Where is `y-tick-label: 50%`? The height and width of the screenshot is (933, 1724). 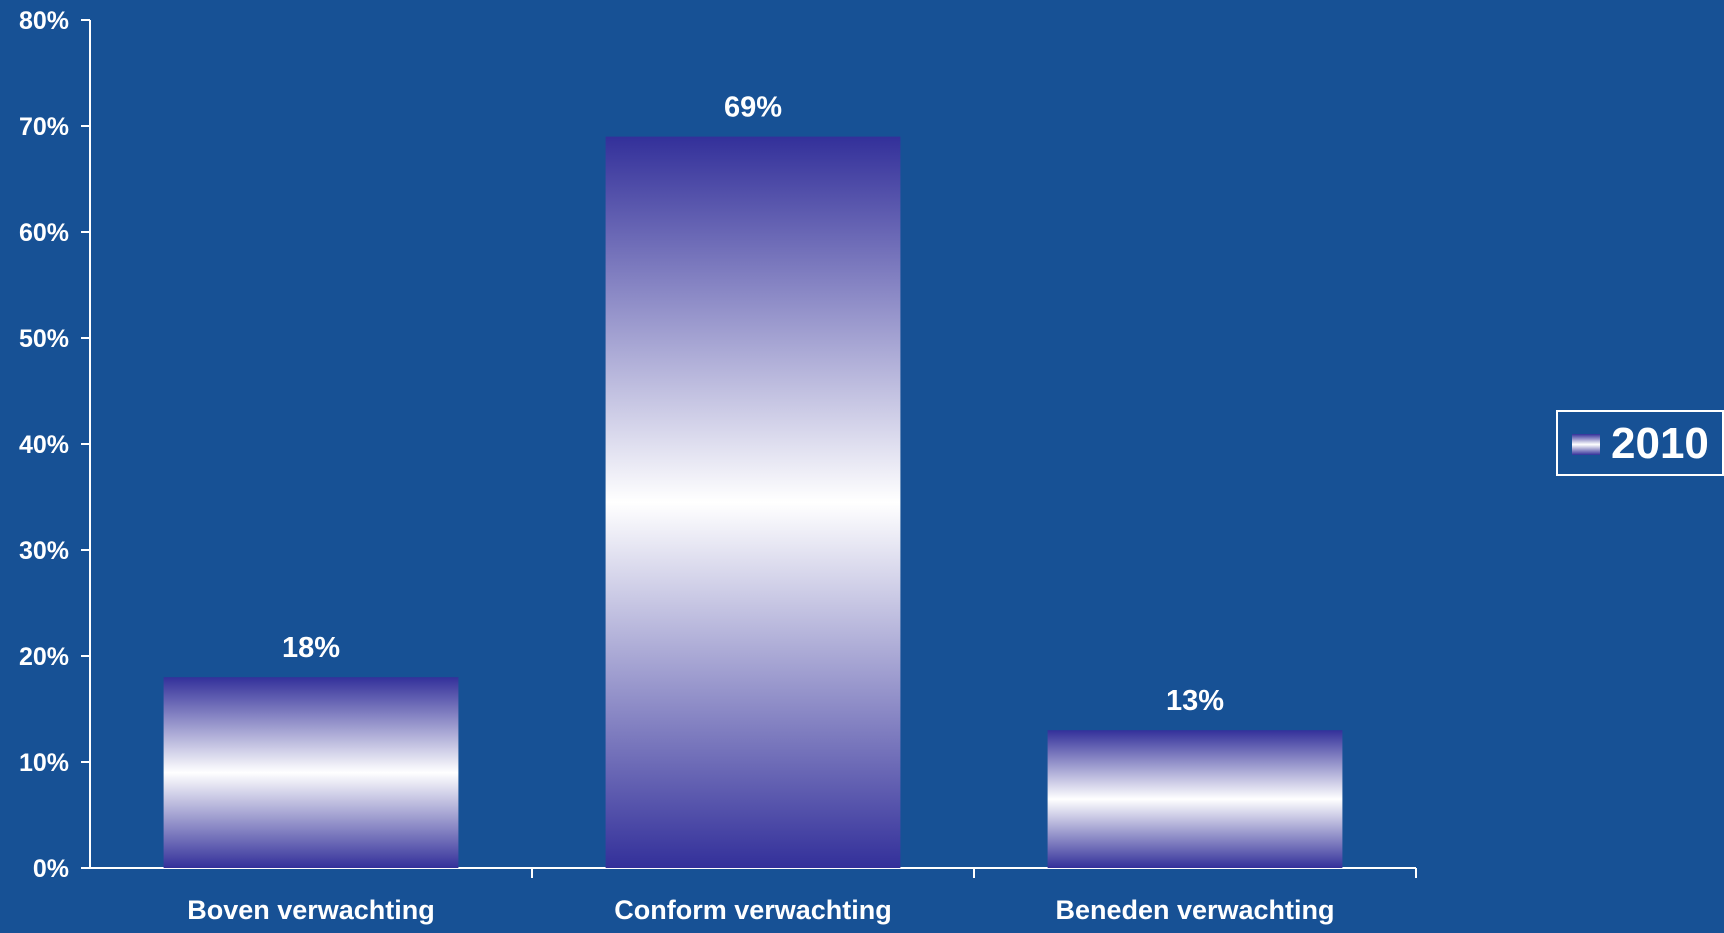
y-tick-label: 50% is located at coordinates (44, 339).